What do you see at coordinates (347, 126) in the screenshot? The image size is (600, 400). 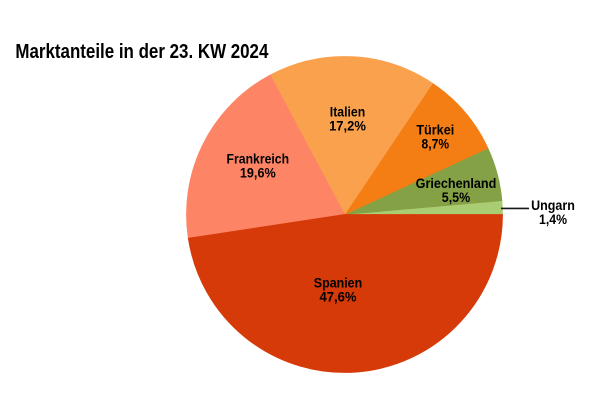 I see `svg-text: 17,2%` at bounding box center [347, 126].